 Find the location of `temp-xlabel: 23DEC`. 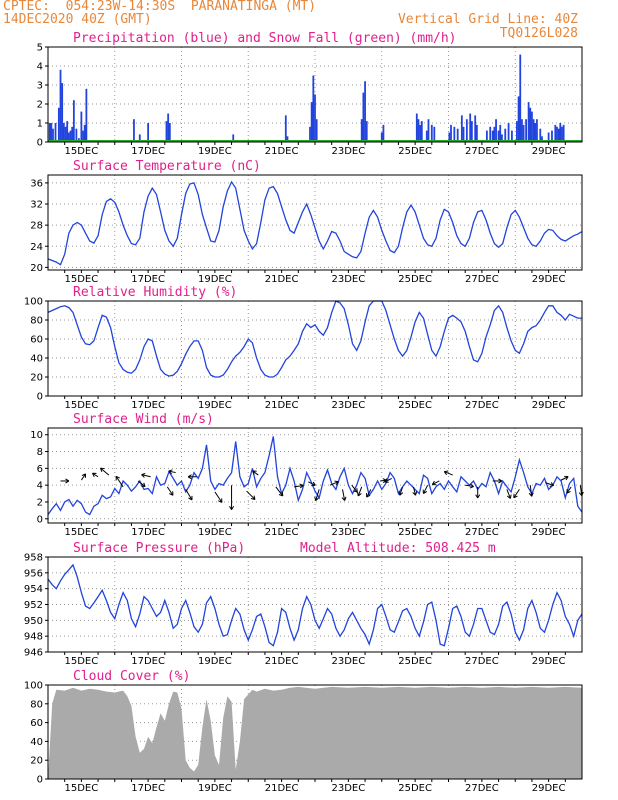

temp-xlabel: 23DEC is located at coordinates (349, 279).